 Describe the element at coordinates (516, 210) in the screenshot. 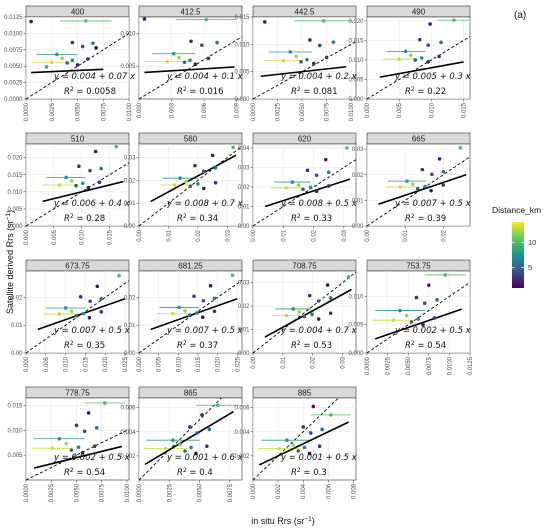

I see `legend-title: Distance_km` at that location.